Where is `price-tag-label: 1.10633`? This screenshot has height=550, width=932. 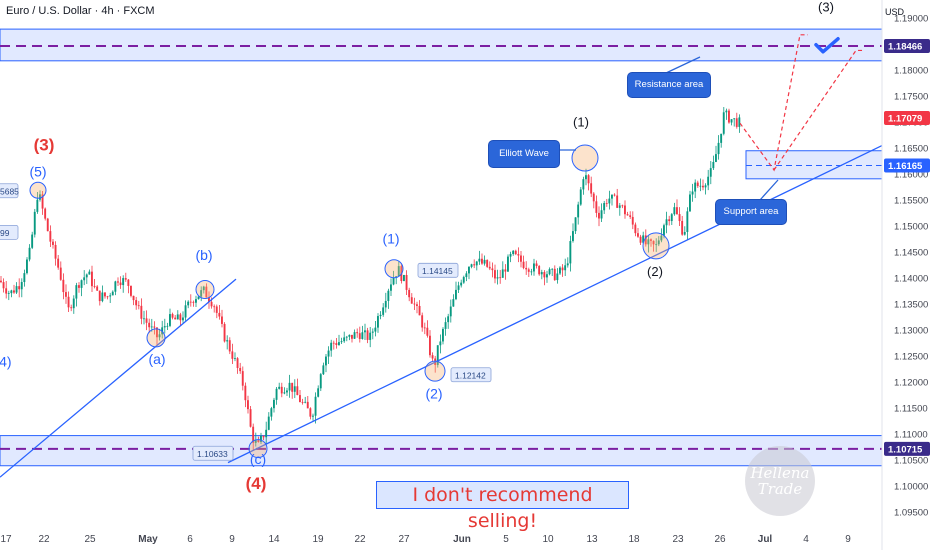
price-tag-label: 1.10633 is located at coordinates (212, 454).